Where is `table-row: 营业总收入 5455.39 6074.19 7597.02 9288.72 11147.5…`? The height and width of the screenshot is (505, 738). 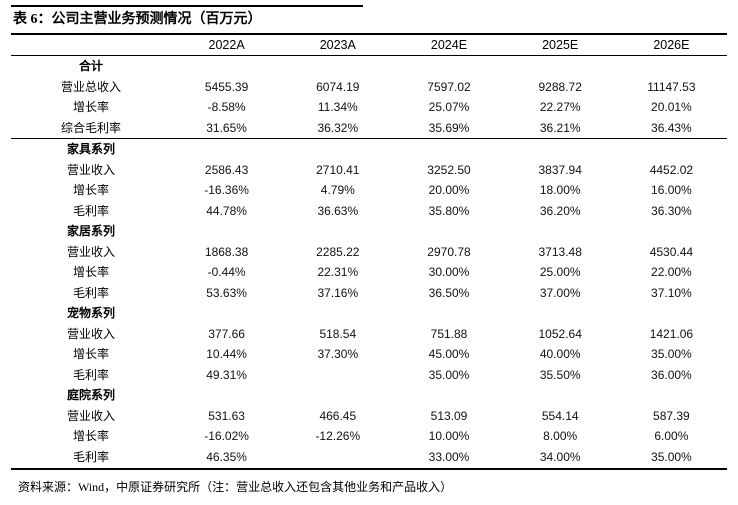
table-row: 营业总收入 5455.39 6074.19 7597.02 9288.72 11147.5… is located at coordinates (369, 87).